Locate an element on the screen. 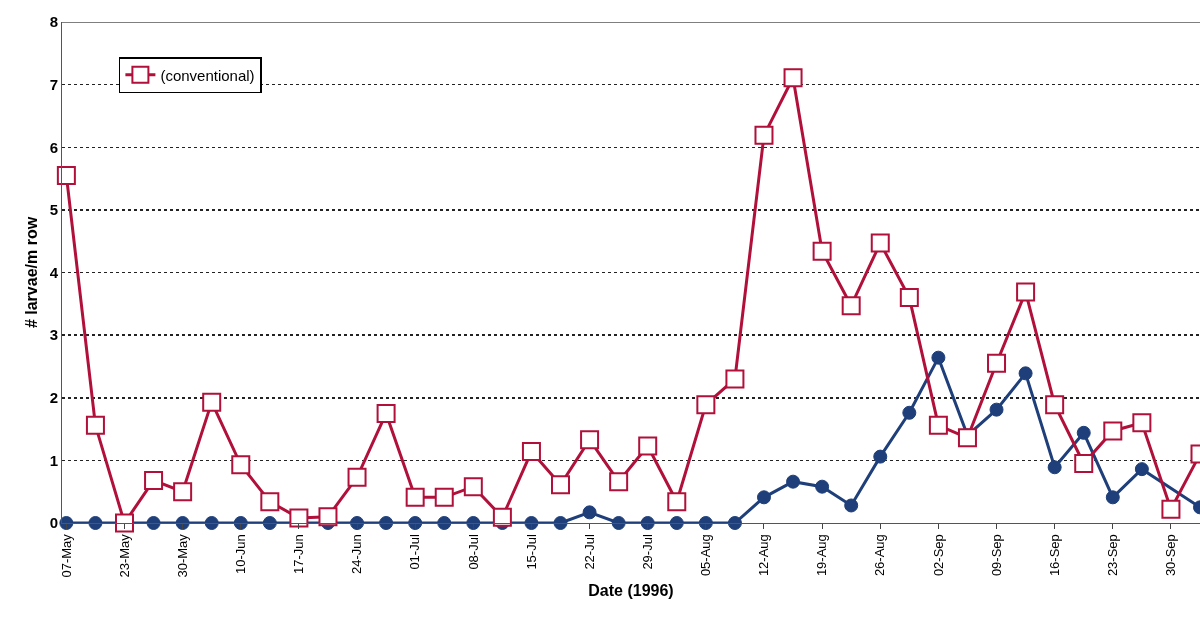 The height and width of the screenshot is (618, 1200). y-tick-label: 0 is located at coordinates (53, 523).